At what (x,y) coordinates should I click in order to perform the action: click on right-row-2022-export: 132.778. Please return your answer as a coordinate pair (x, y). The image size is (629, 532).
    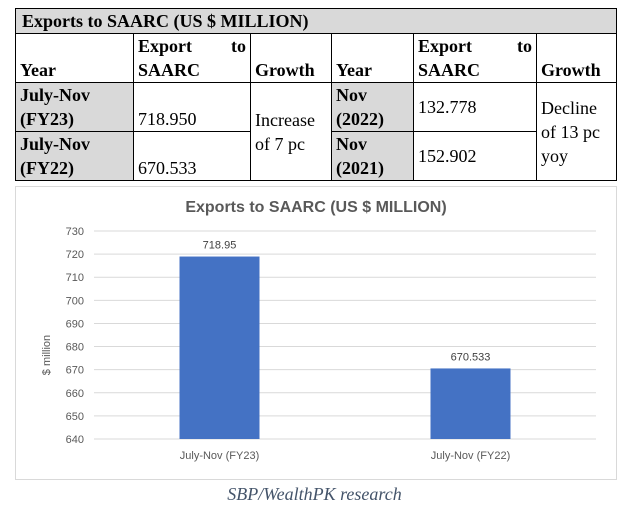
    Looking at the image, I should click on (475, 107).